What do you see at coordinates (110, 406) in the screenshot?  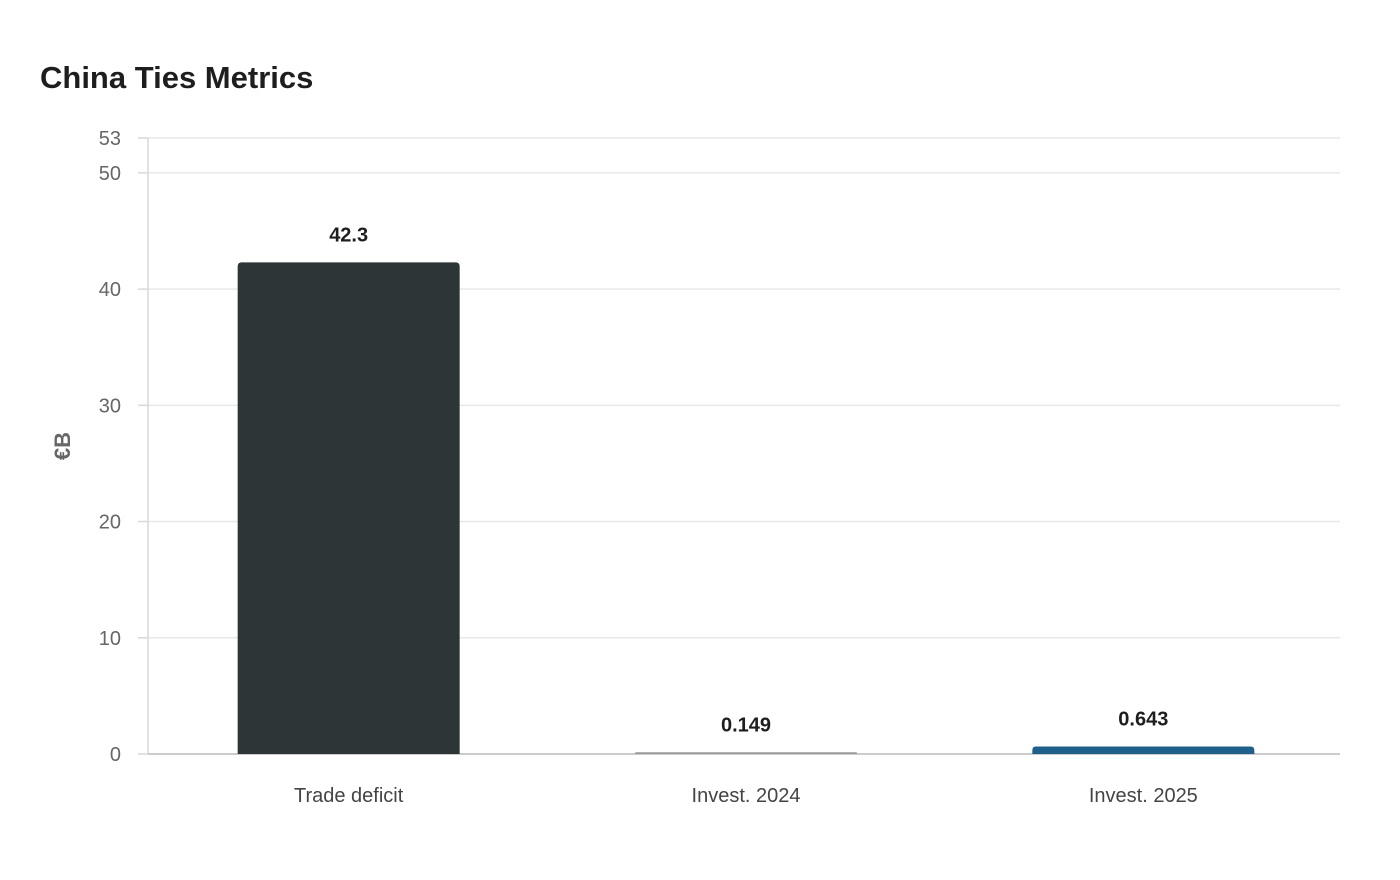 I see `y-tick-label: 30` at bounding box center [110, 406].